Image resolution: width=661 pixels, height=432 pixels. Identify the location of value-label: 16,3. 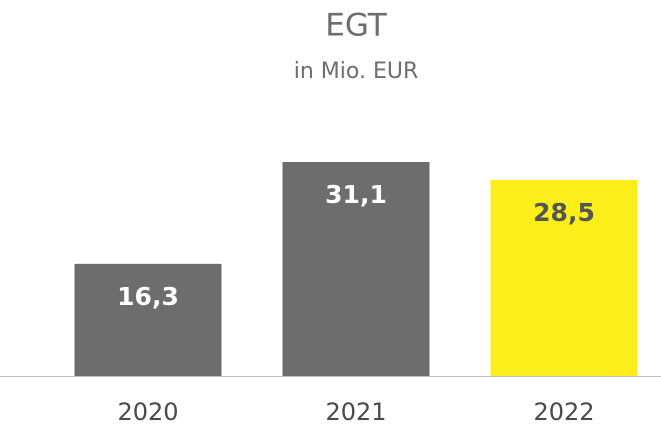
(148, 296).